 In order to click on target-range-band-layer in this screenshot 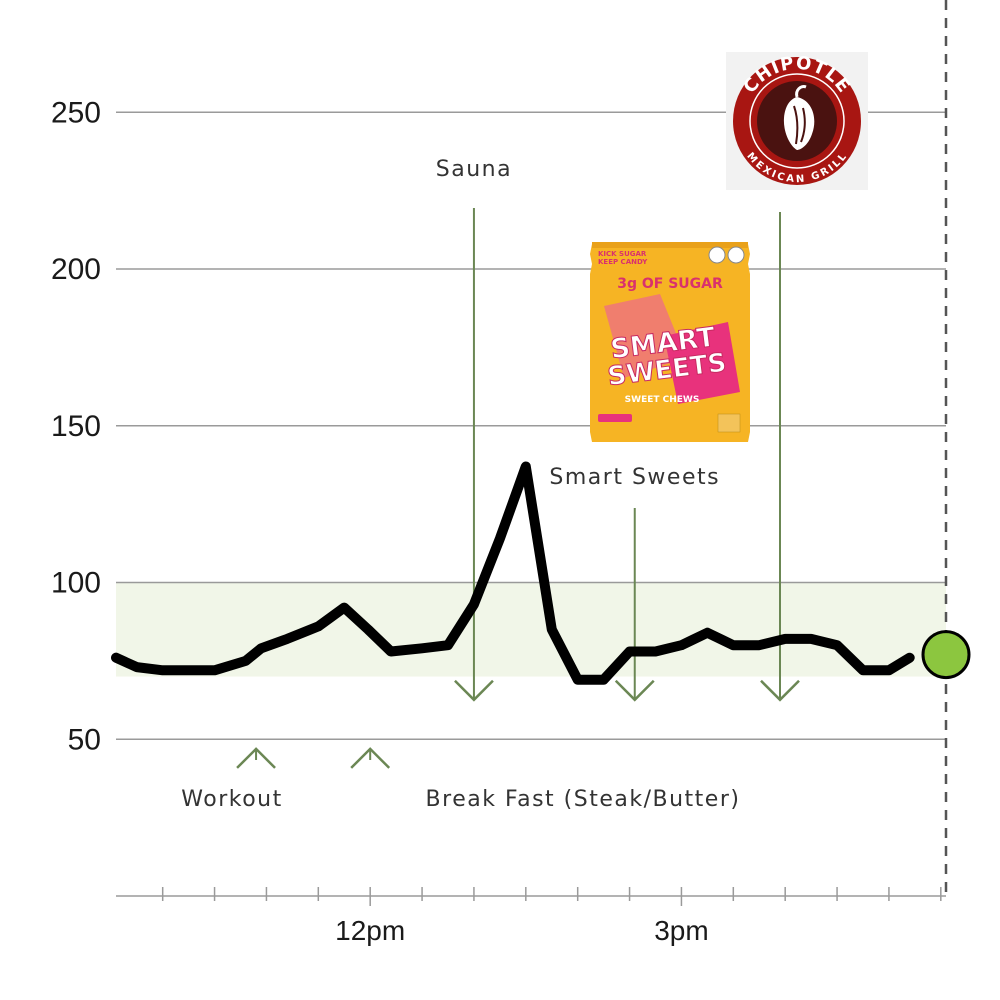, I will do `click(531, 629)`.